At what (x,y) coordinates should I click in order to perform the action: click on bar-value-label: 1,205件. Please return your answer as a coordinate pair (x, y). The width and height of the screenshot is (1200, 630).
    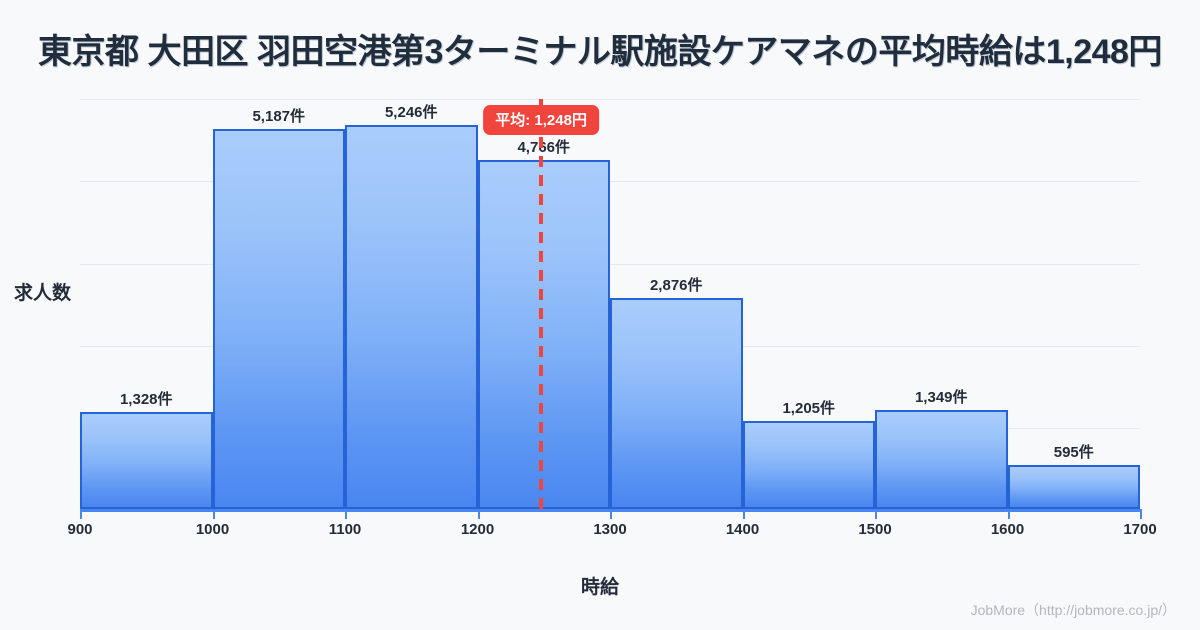
    Looking at the image, I should click on (809, 408).